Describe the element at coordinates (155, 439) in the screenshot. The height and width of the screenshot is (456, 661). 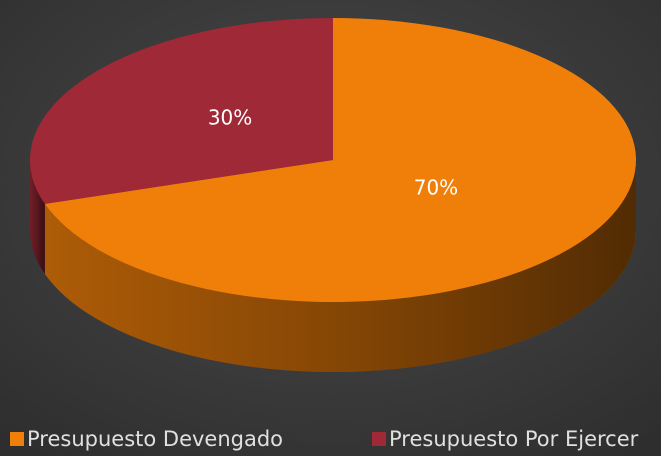
I see `legend-label: Presupuesto Devengado` at that location.